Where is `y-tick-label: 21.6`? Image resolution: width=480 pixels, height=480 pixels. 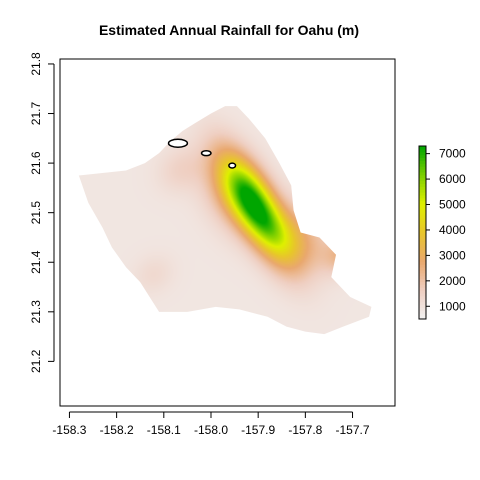 y-tick-label: 21.6 is located at coordinates (36, 163).